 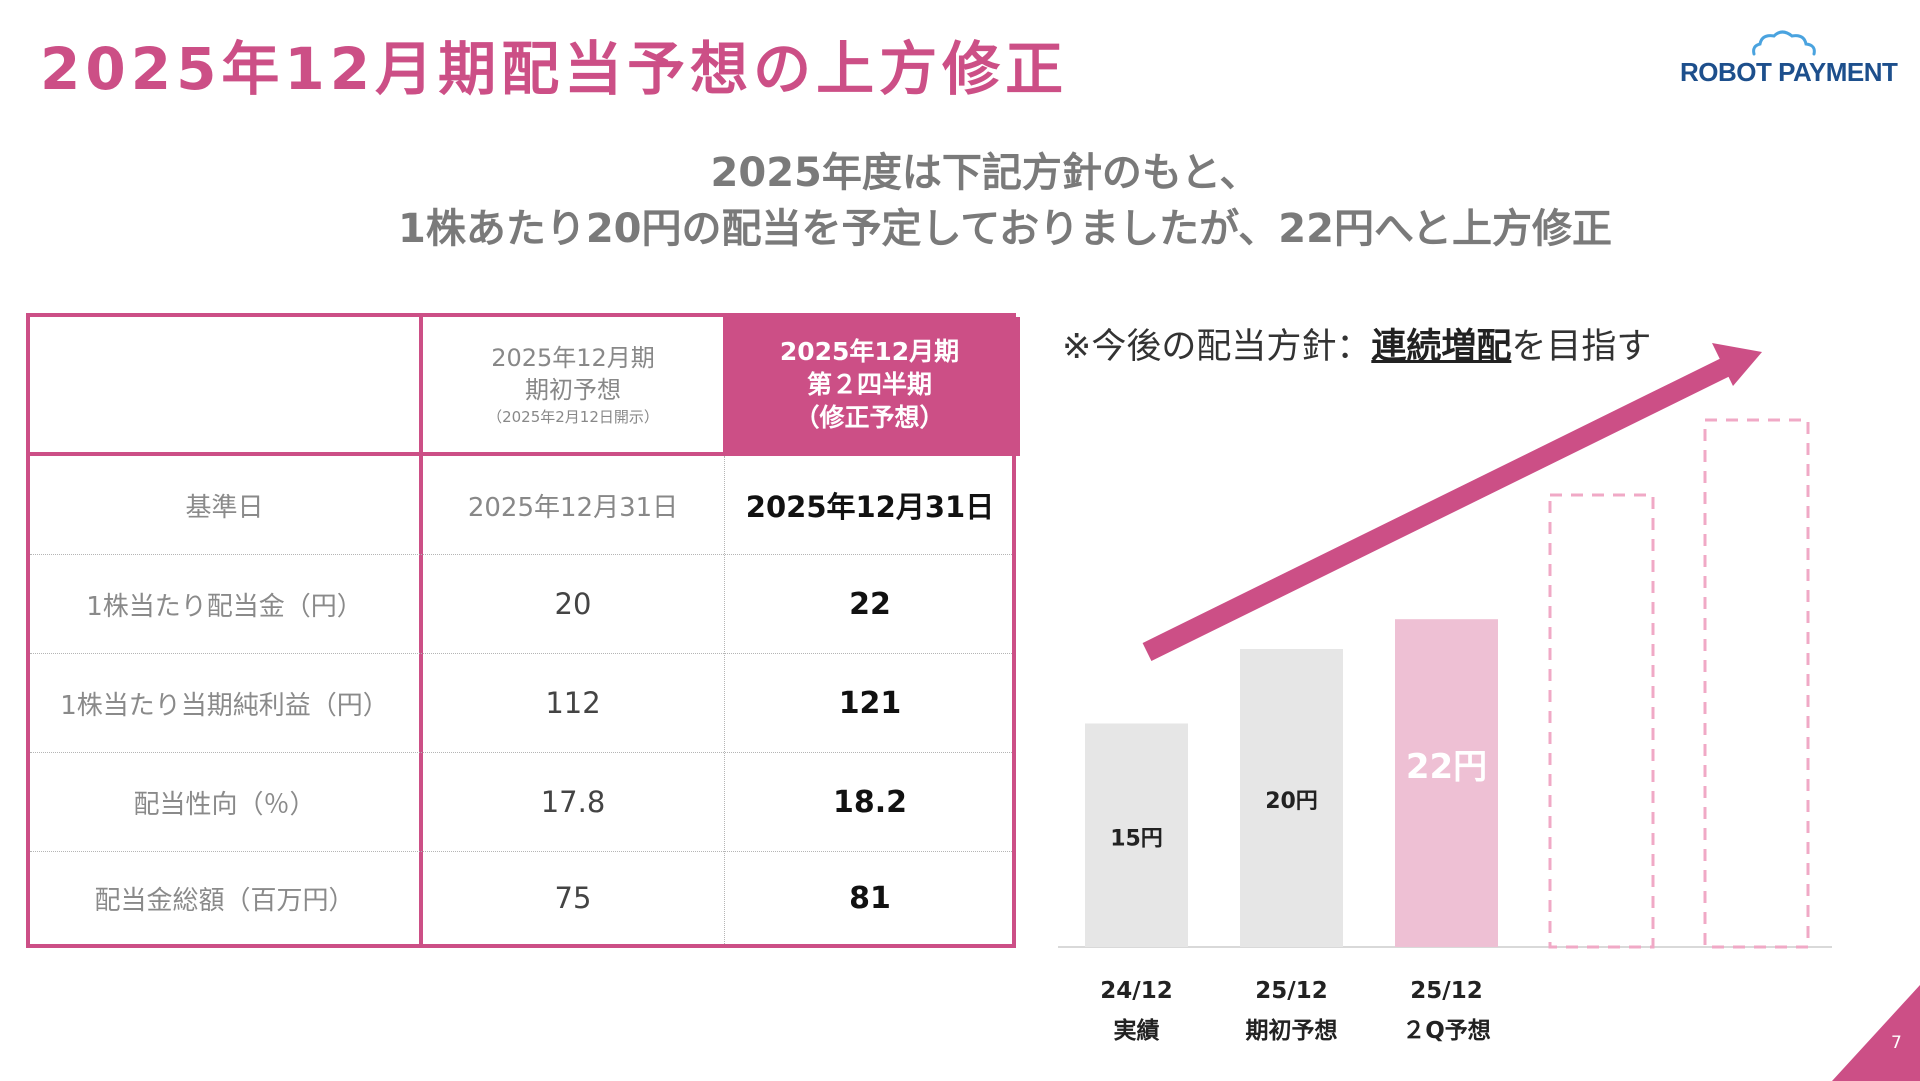 I want to click on header-initial-line2: 期初予想, so click(x=573, y=389).